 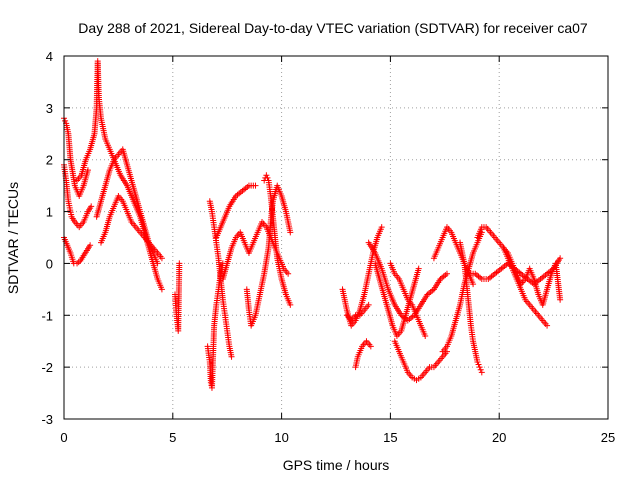 What do you see at coordinates (499, 437) in the screenshot?
I see `x-tick-label: 20` at bounding box center [499, 437].